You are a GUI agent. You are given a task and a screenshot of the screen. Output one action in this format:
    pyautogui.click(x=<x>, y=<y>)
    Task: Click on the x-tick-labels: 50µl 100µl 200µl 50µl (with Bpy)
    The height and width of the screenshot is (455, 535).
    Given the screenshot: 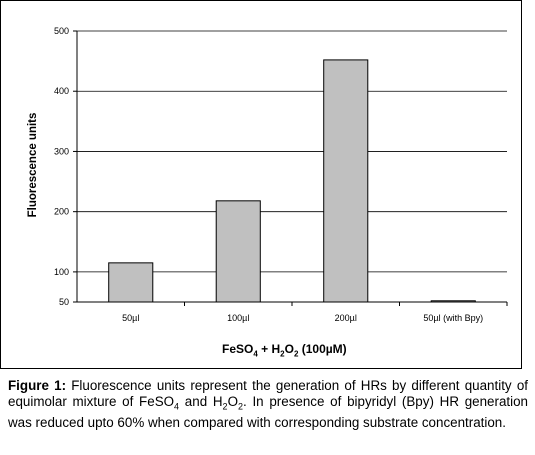 What is the action you would take?
    pyautogui.click(x=302, y=318)
    